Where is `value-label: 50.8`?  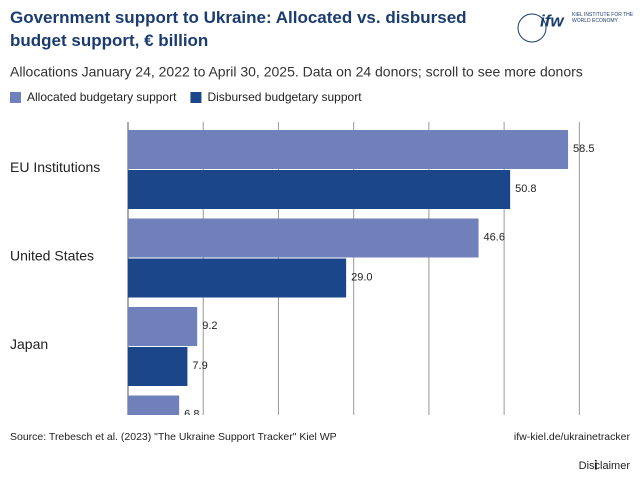
value-label: 50.8 is located at coordinates (525, 189).